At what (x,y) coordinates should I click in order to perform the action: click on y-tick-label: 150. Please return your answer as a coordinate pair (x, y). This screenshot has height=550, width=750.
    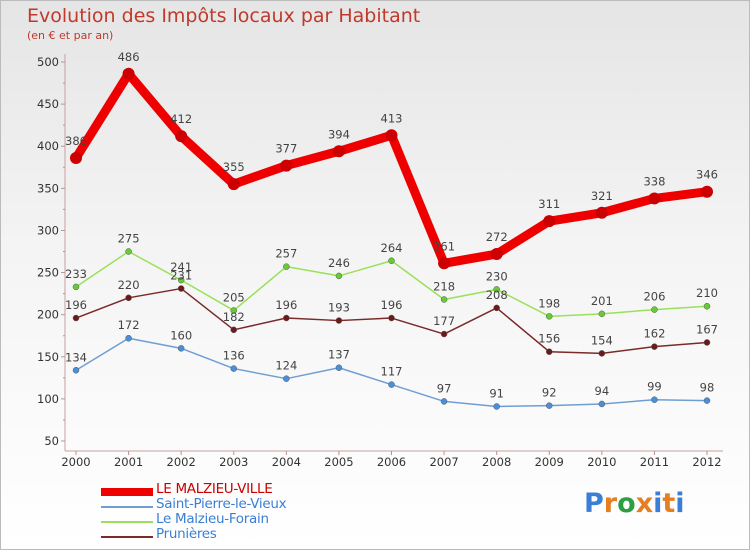
    Looking at the image, I should click on (48, 357).